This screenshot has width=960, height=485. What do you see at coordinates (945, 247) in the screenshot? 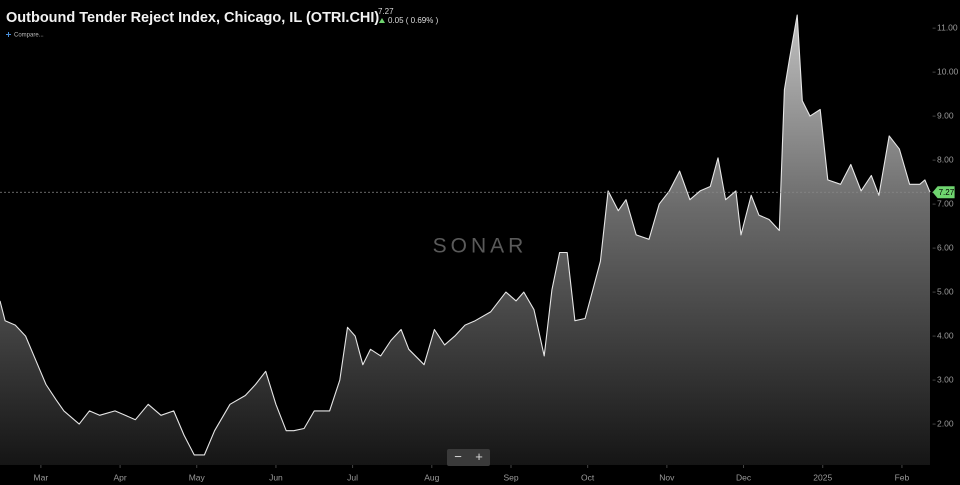
I see `y-tick-label: 6.00` at bounding box center [945, 247].